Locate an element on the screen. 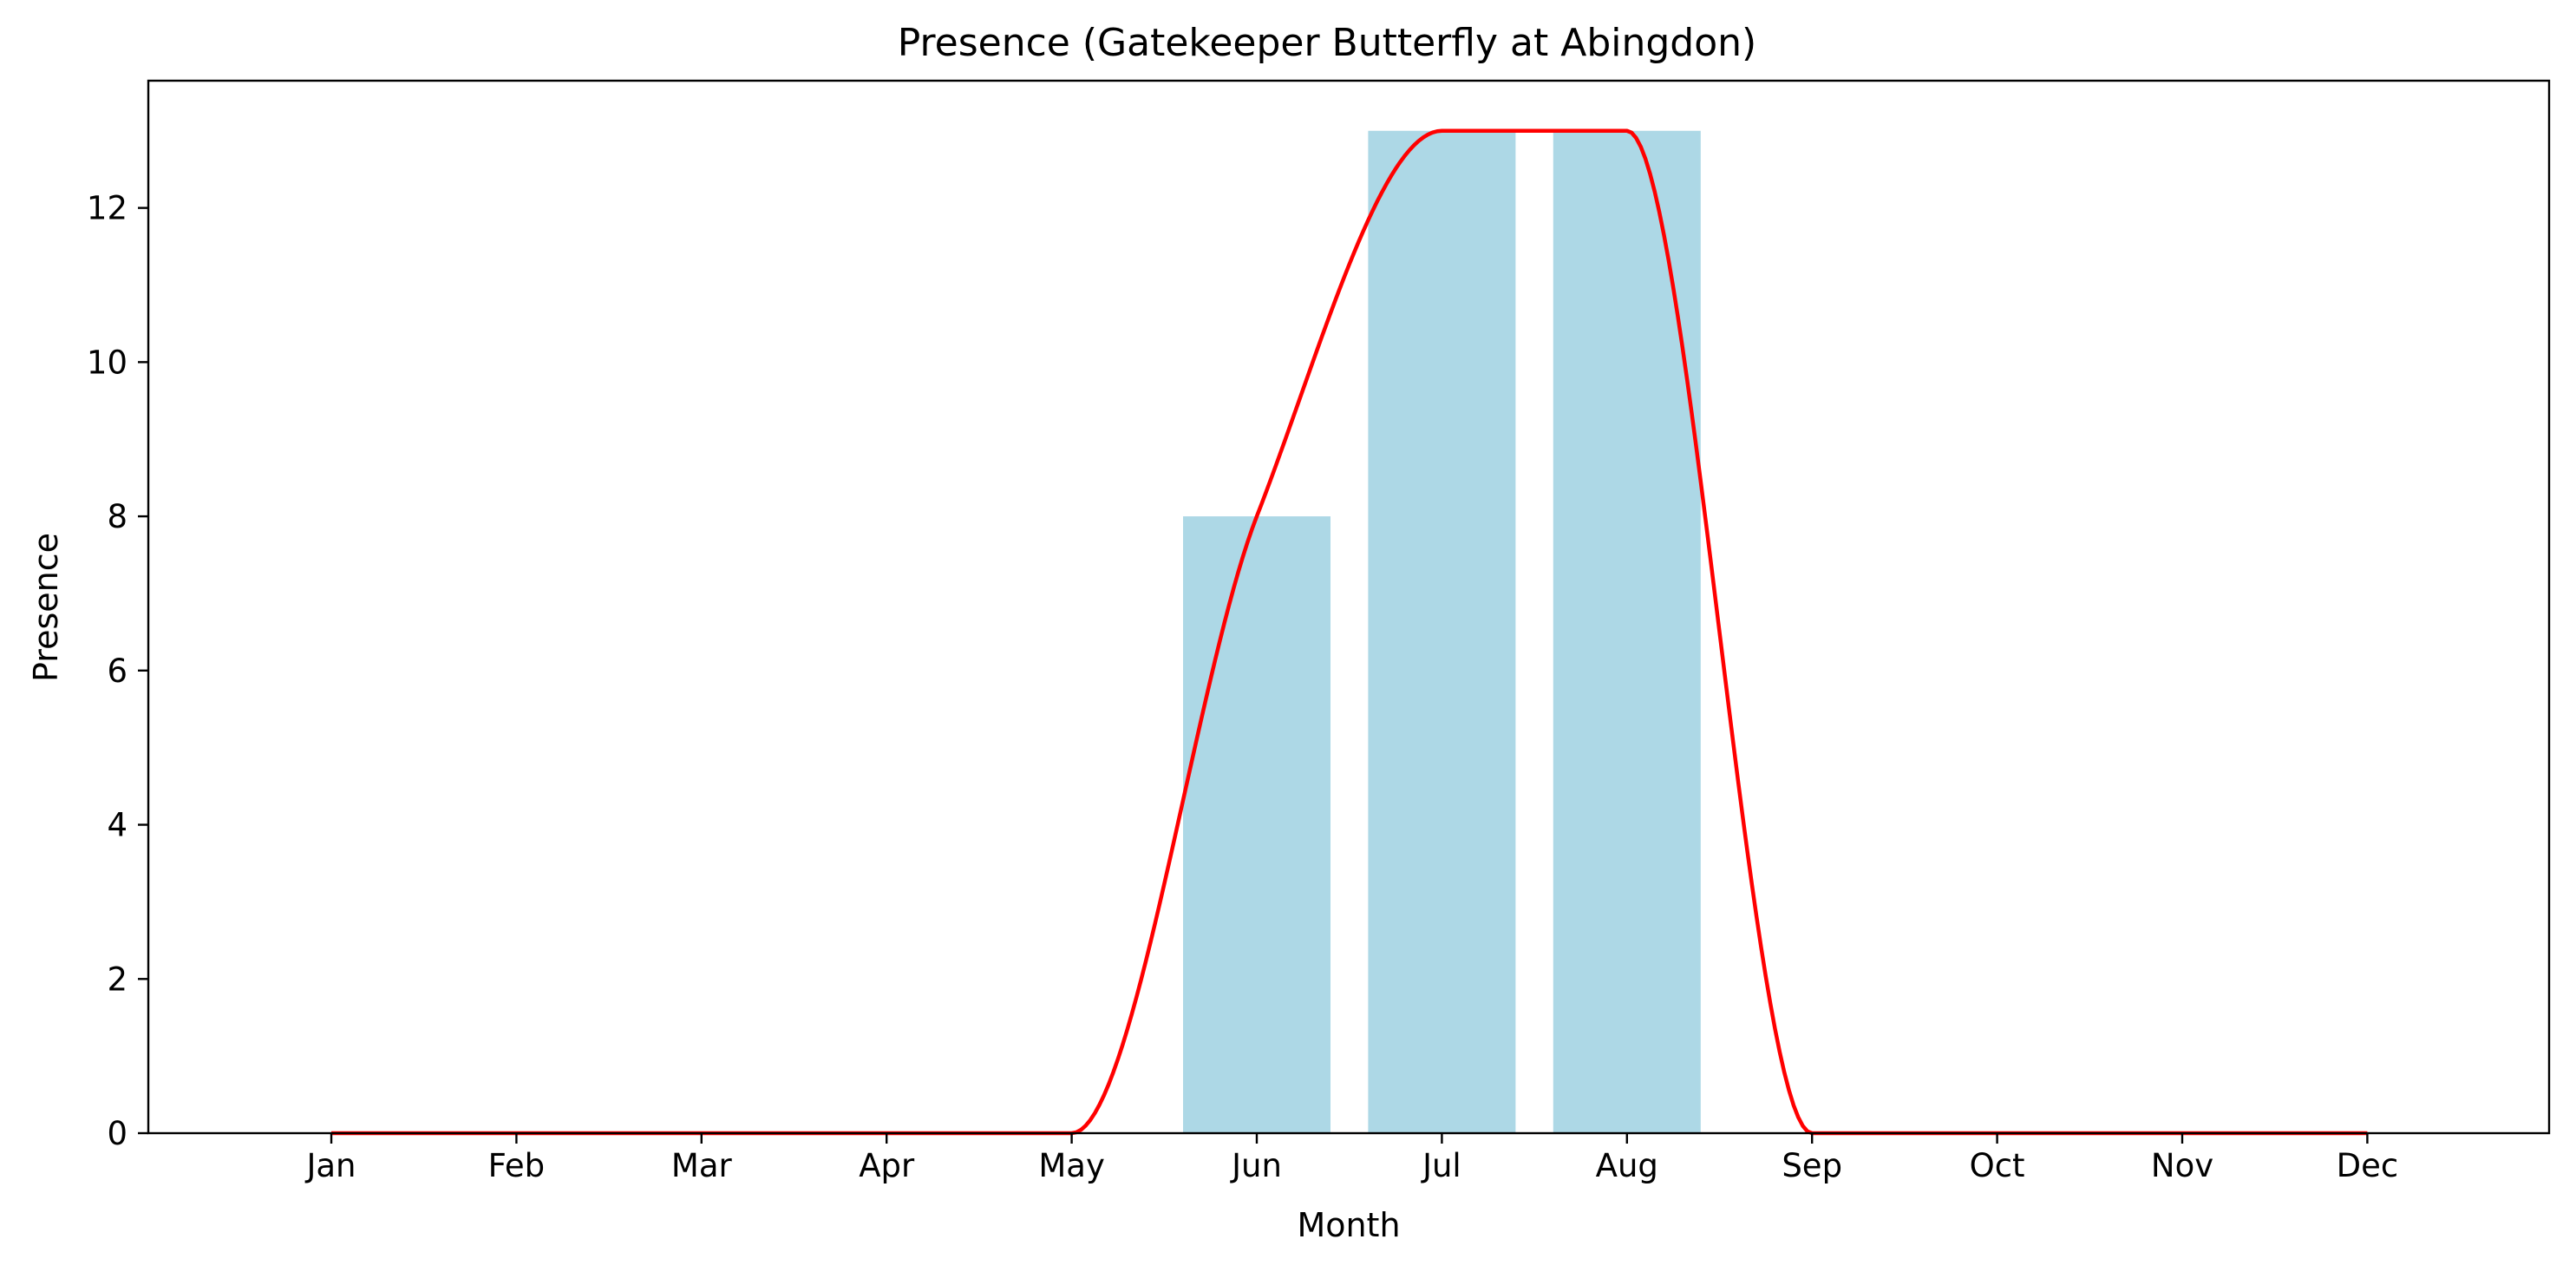 Image resolution: width=2576 pixels, height=1272 pixels. x-tick-label-may: May is located at coordinates (1071, 1165).